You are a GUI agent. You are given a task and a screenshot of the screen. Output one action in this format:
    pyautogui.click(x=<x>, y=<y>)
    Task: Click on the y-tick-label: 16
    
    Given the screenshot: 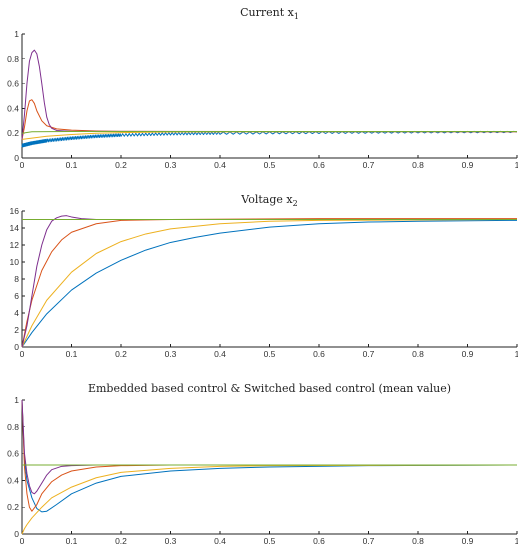 What is the action you would take?
    pyautogui.click(x=15, y=211)
    